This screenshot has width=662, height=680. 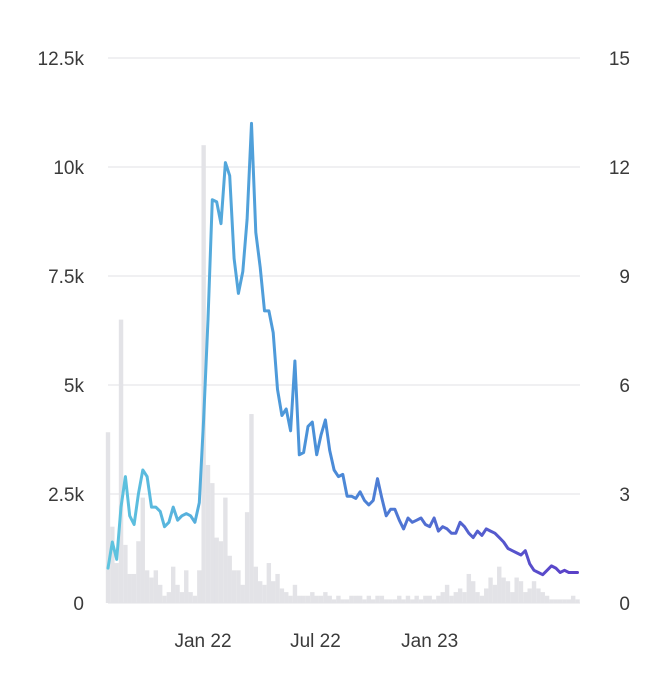 I want to click on right-y-tick-label: 6, so click(x=624, y=386).